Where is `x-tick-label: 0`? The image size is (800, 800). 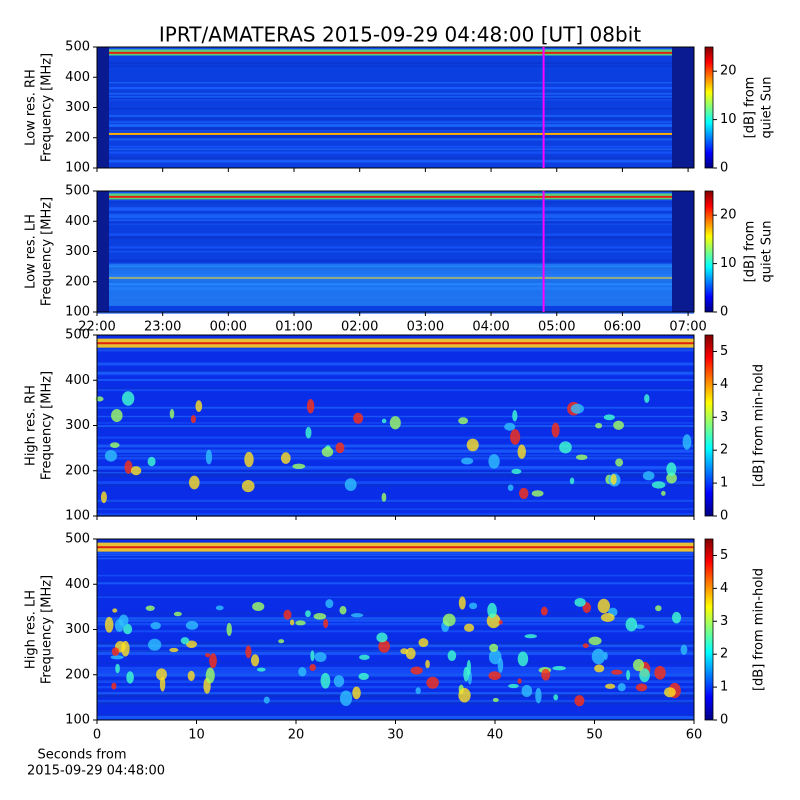
x-tick-label: 0 is located at coordinates (97, 735).